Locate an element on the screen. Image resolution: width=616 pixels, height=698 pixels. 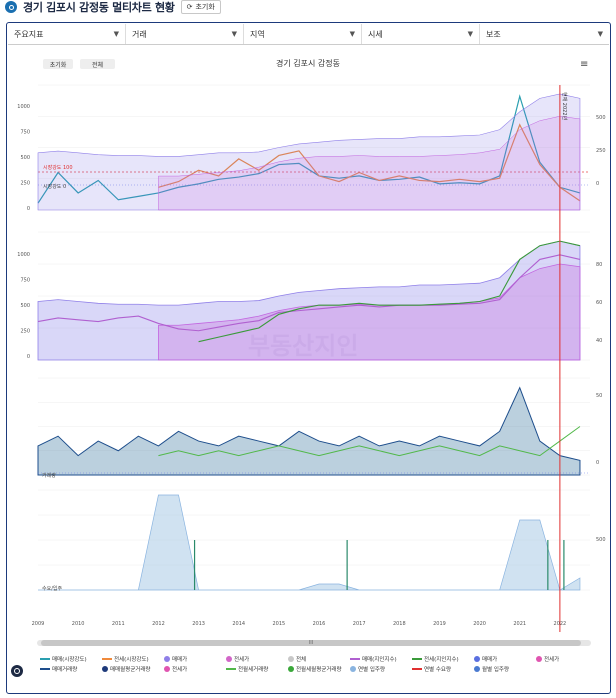
x-tick-label: 2022 is located at coordinates (560, 624).